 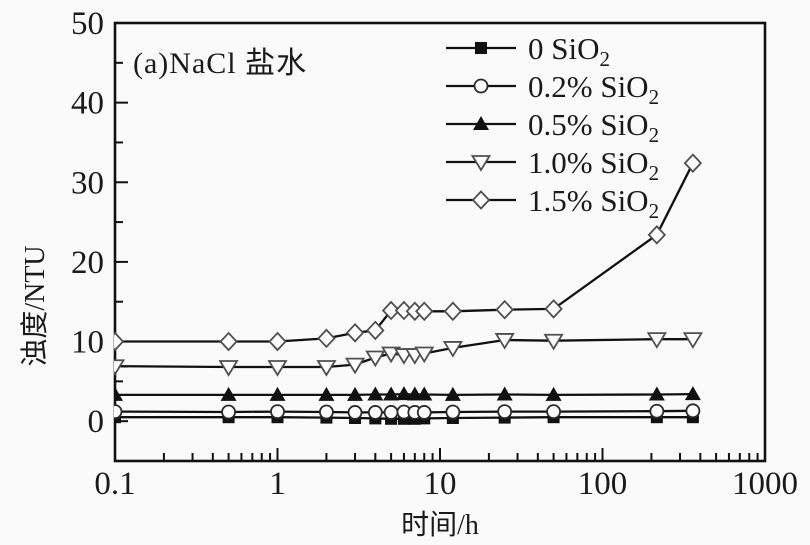 I want to click on x-axis: 0.1 1 10 100 1000, so click(x=446, y=475).